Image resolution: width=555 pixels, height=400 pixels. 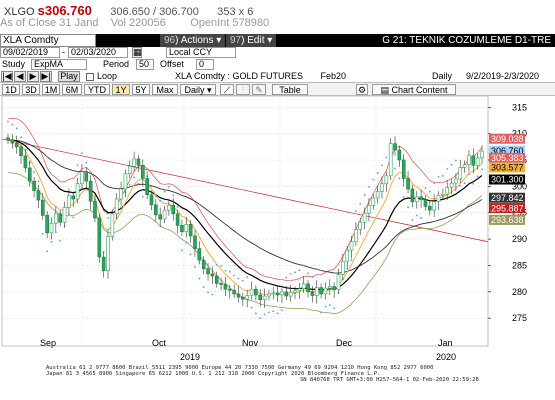 I want to click on study-select: ExpMA, so click(x=59, y=64).